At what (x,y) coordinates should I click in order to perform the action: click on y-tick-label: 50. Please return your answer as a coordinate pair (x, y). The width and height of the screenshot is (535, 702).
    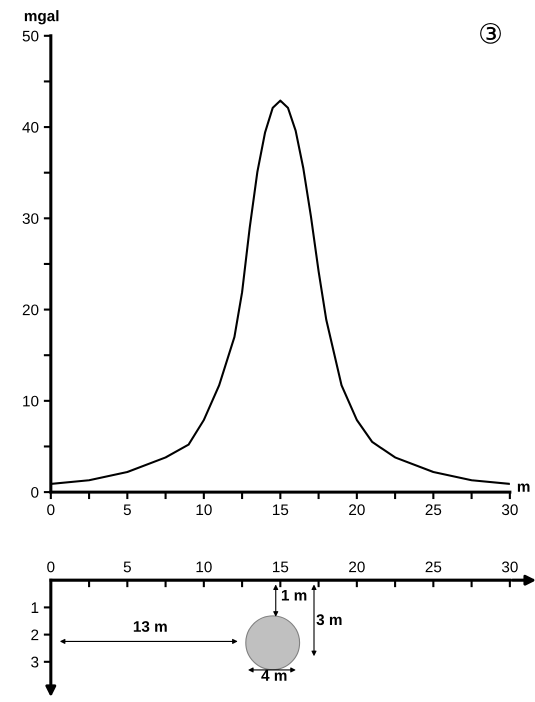
    Looking at the image, I should click on (30, 36).